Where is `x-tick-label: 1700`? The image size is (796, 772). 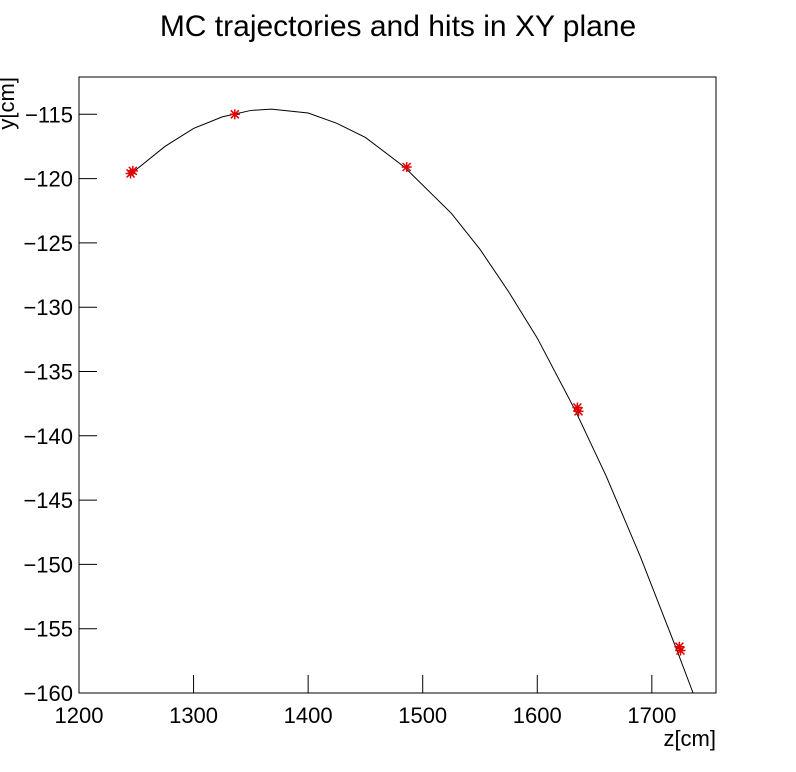 x-tick-label: 1700 is located at coordinates (651, 715).